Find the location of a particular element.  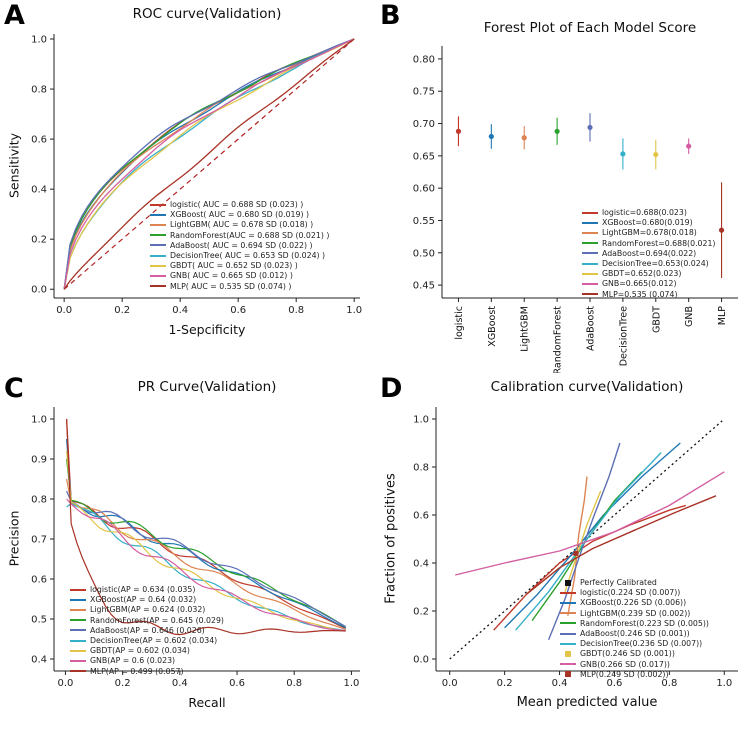

legend-item-GNB: GNB( AUC = 0.665 SD (0.012) ) is located at coordinates (239, 275).